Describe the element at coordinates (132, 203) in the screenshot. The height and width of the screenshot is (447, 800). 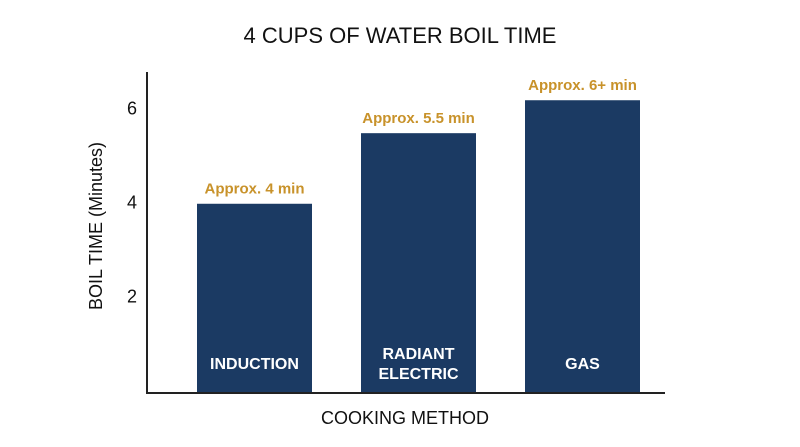
I see `y-tick-label: 4` at that location.